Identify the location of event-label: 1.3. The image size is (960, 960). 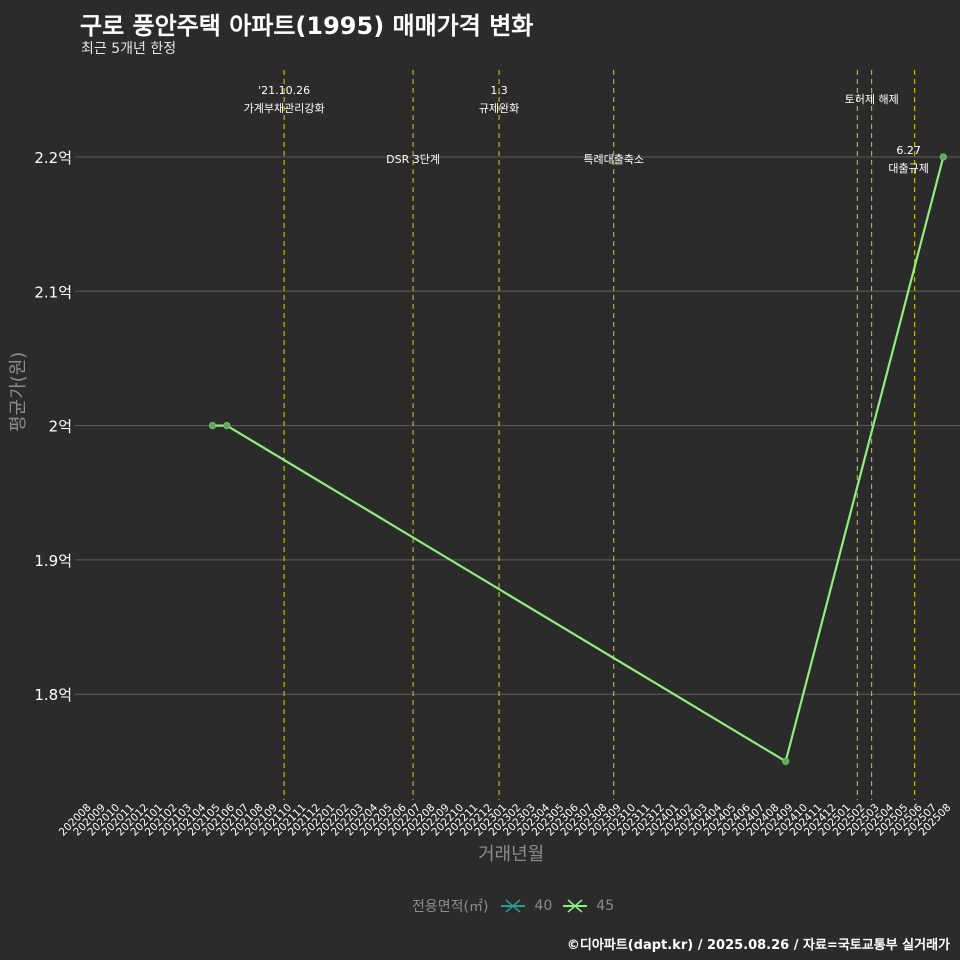
(499, 90).